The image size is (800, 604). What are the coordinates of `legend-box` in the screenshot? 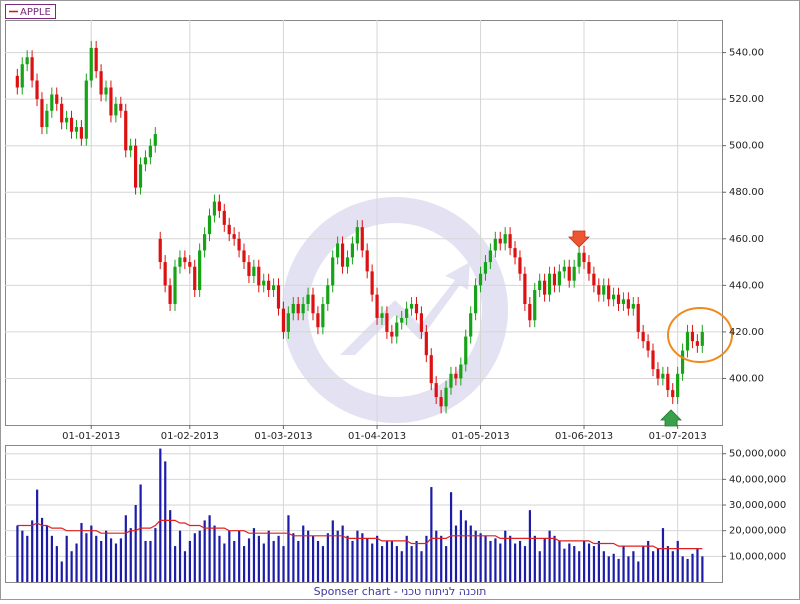 It's located at (30, 11).